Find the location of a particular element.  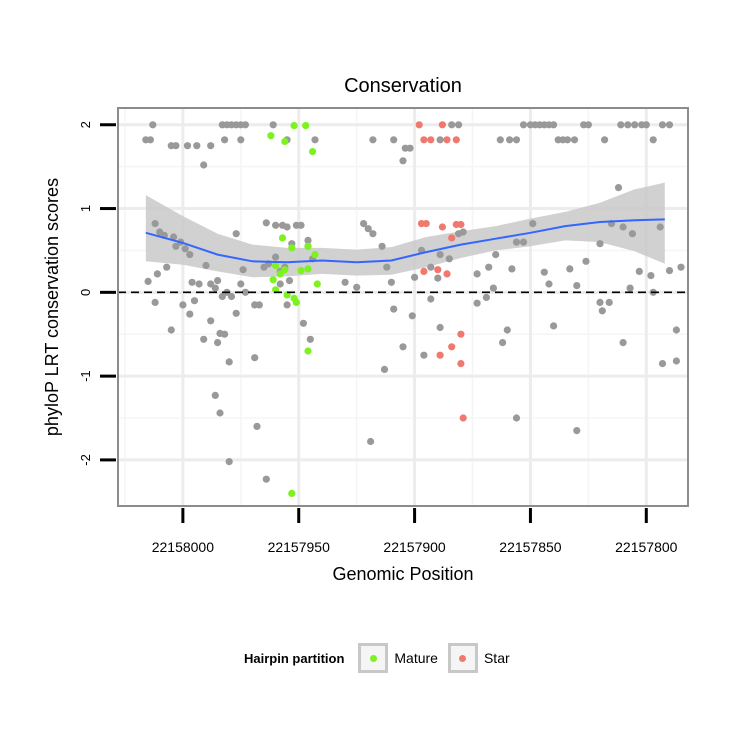

chart-title: Conservation is located at coordinates (403, 86).